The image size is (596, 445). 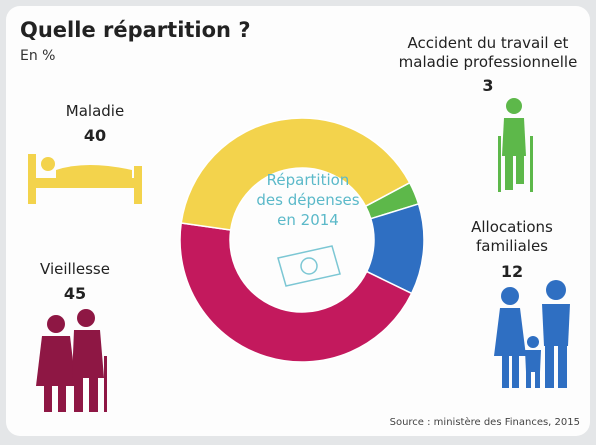 What do you see at coordinates (484, 422) in the screenshot?
I see `source: Source : ministère des Finances, 2015` at bounding box center [484, 422].